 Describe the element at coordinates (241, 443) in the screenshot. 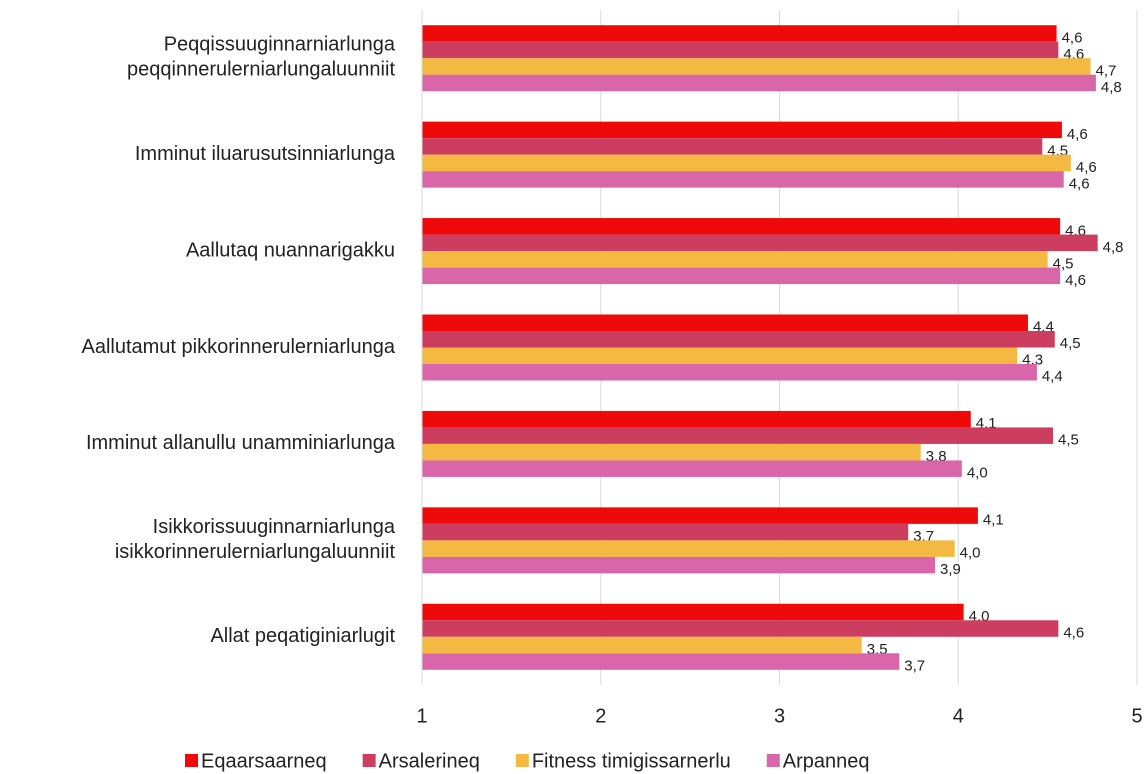

I see `category-label: Imminut allanullu unamminiarlunga` at that location.